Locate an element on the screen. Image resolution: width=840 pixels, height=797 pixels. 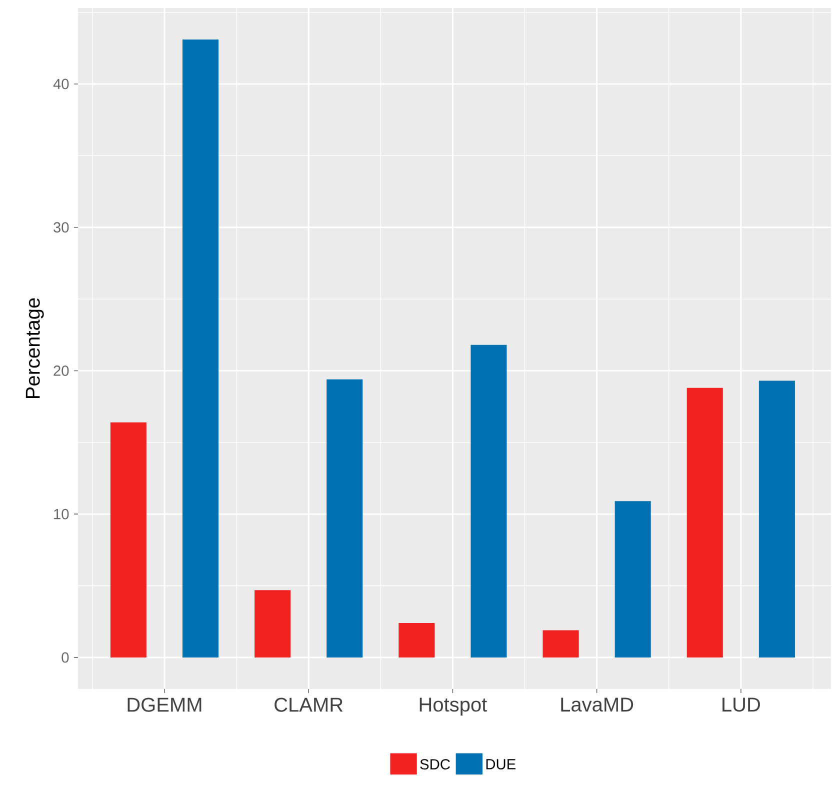
y-tick-label: 10 is located at coordinates (61, 514).